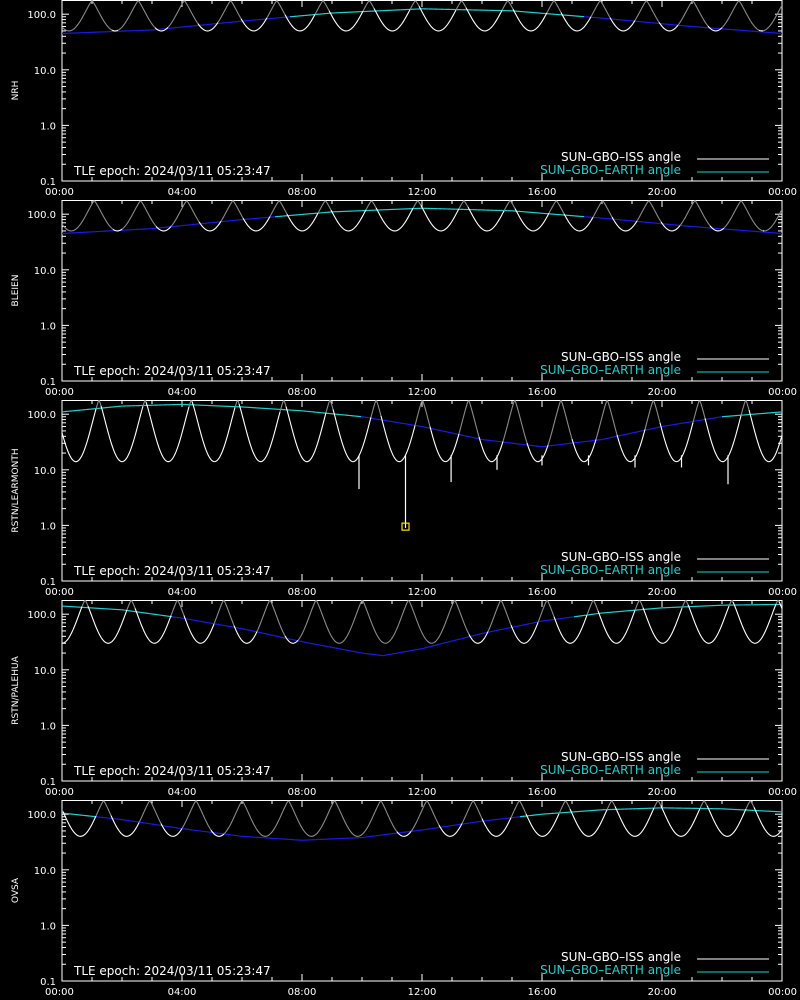 This screenshot has width=800, height=1000. Describe the element at coordinates (172, 571) in the screenshot. I see `tle-epoch-text: TLE epoch: 2024/03/11 05:23:47` at that location.